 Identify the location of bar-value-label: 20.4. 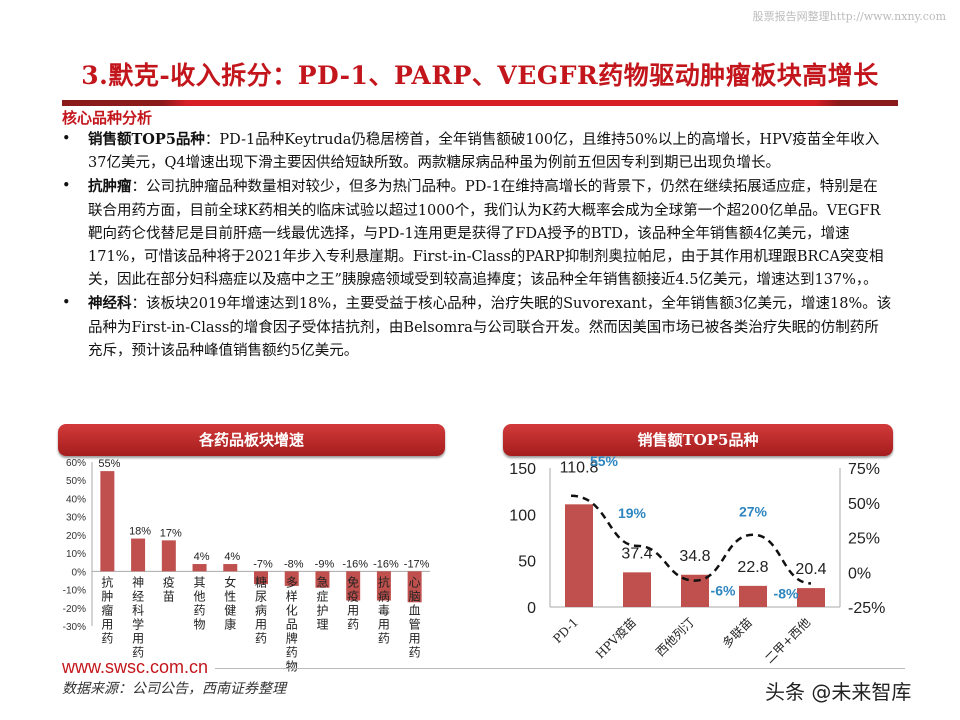
(810, 569).